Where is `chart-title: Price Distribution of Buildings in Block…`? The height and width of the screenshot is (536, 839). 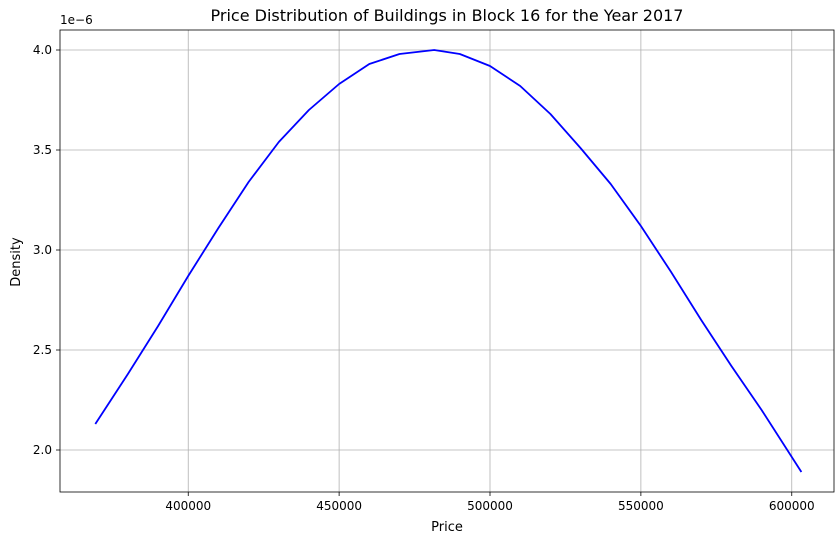
chart-title: Price Distribution of Buildings in Block… is located at coordinates (447, 15).